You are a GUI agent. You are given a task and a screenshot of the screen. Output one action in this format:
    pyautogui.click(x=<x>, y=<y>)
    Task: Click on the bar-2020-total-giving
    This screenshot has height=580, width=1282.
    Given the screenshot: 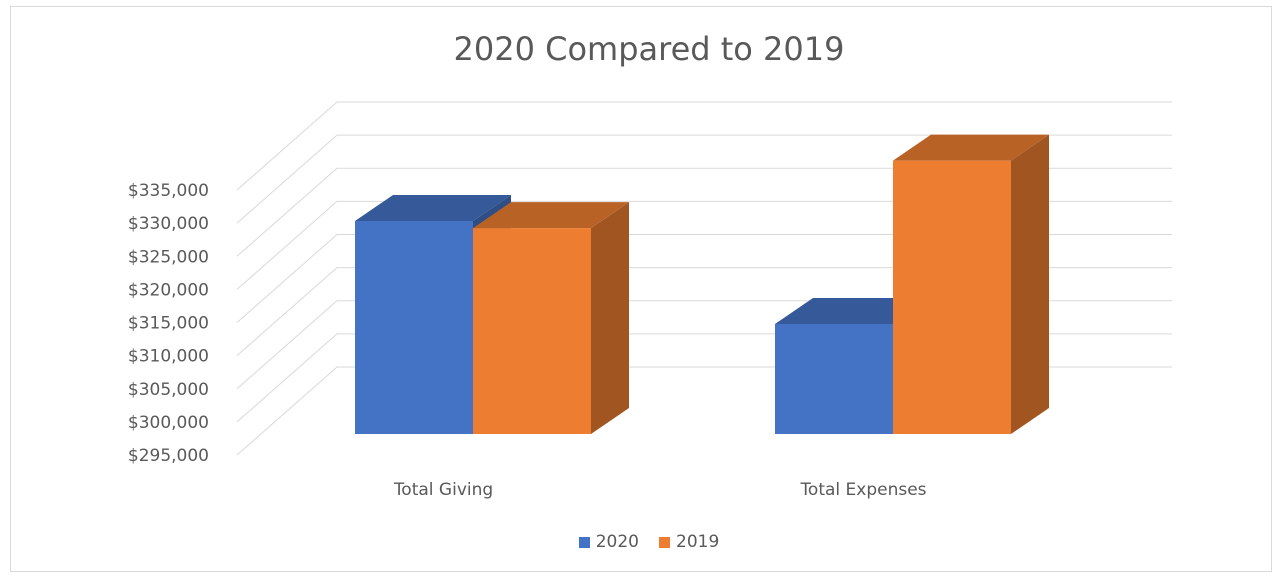 What is the action you would take?
    pyautogui.click(x=414, y=327)
    